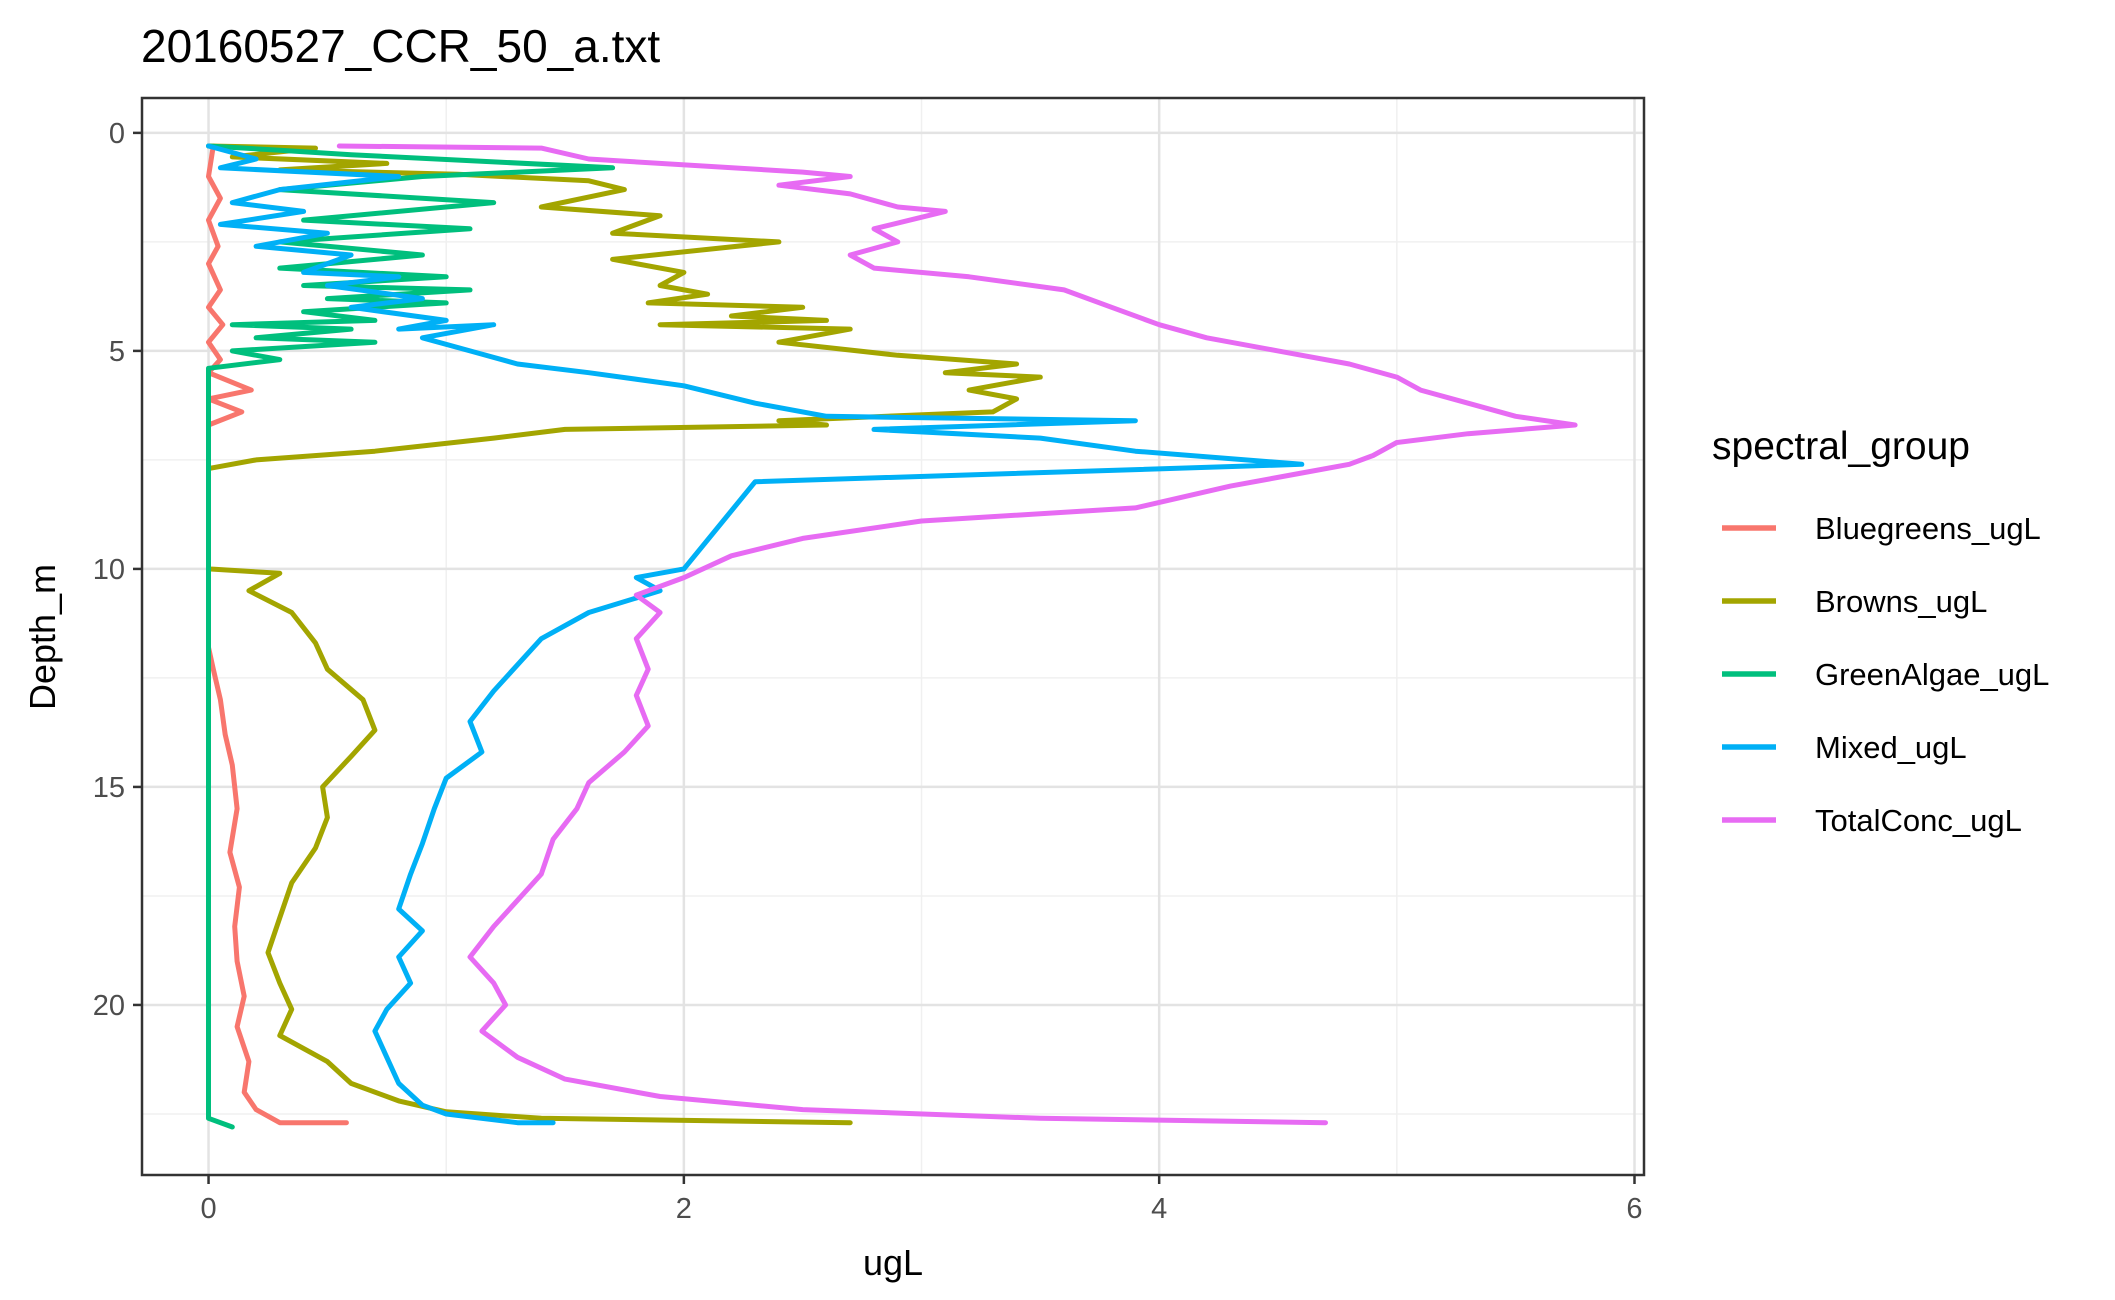  I want to click on y-tick-label: 5, so click(117, 352).